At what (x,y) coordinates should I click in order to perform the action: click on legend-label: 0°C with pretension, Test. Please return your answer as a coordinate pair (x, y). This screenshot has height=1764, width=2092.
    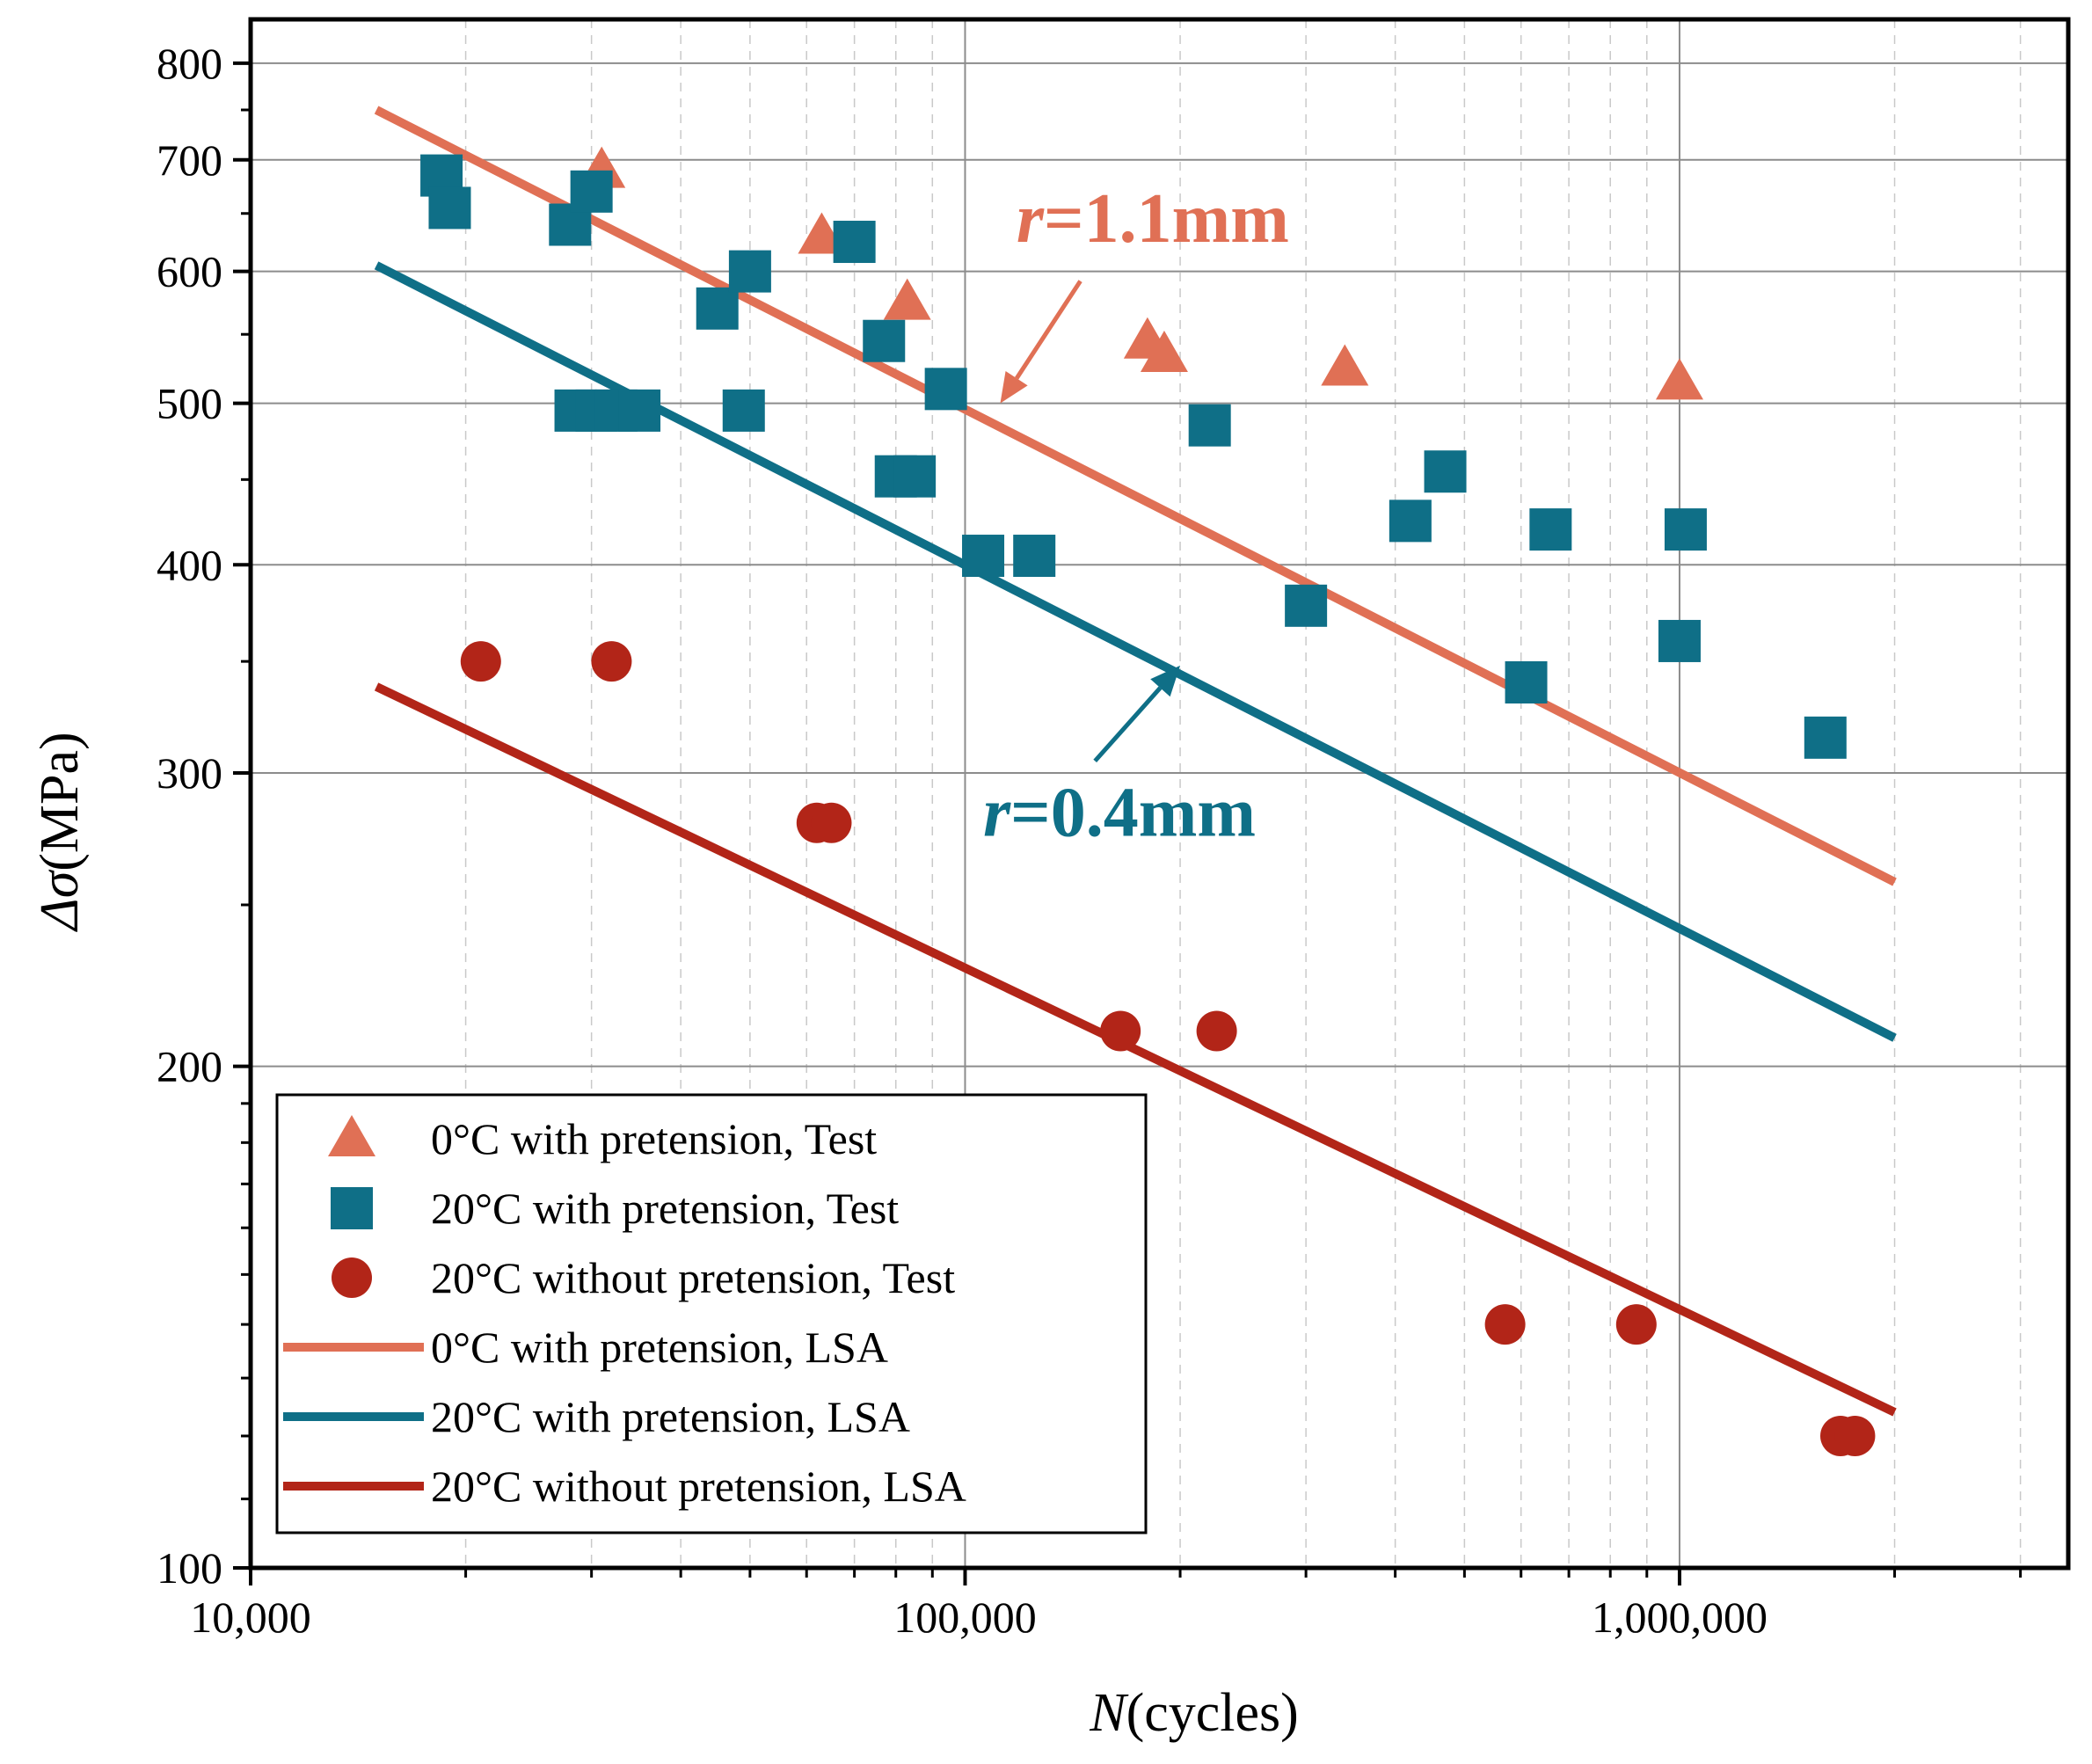
    Looking at the image, I should click on (654, 1138).